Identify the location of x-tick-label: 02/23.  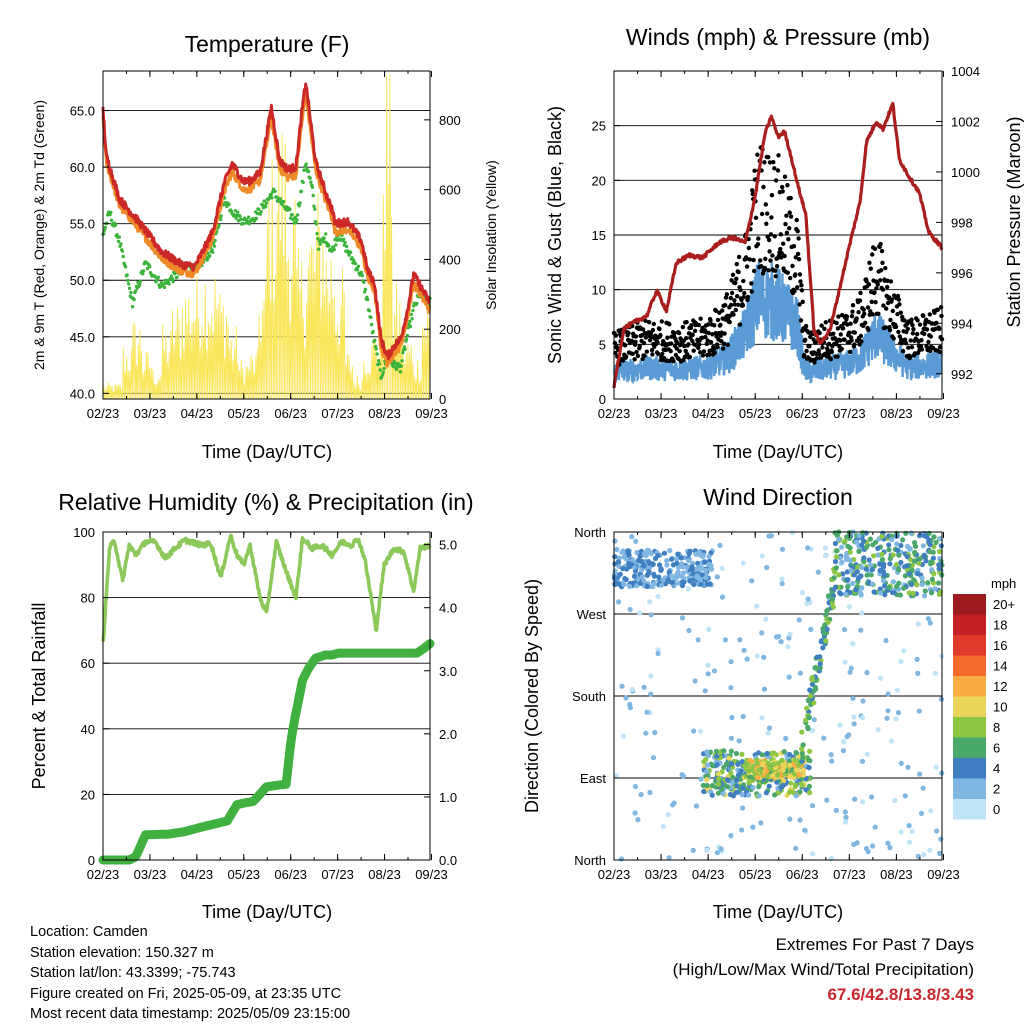
(103, 413).